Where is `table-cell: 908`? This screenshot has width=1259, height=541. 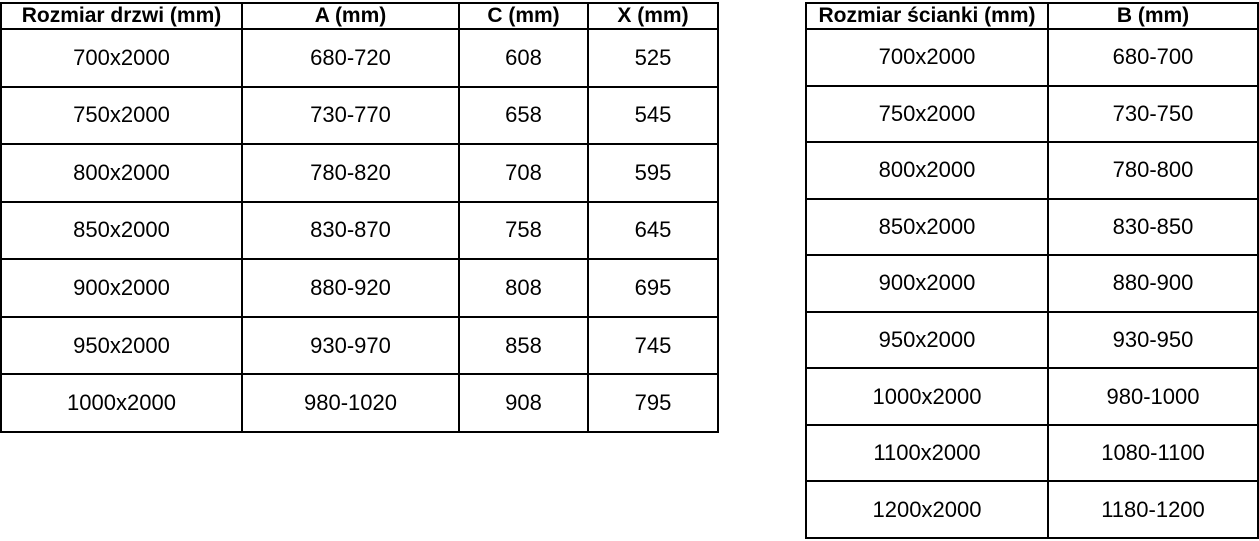
table-cell: 908 is located at coordinates (523, 403).